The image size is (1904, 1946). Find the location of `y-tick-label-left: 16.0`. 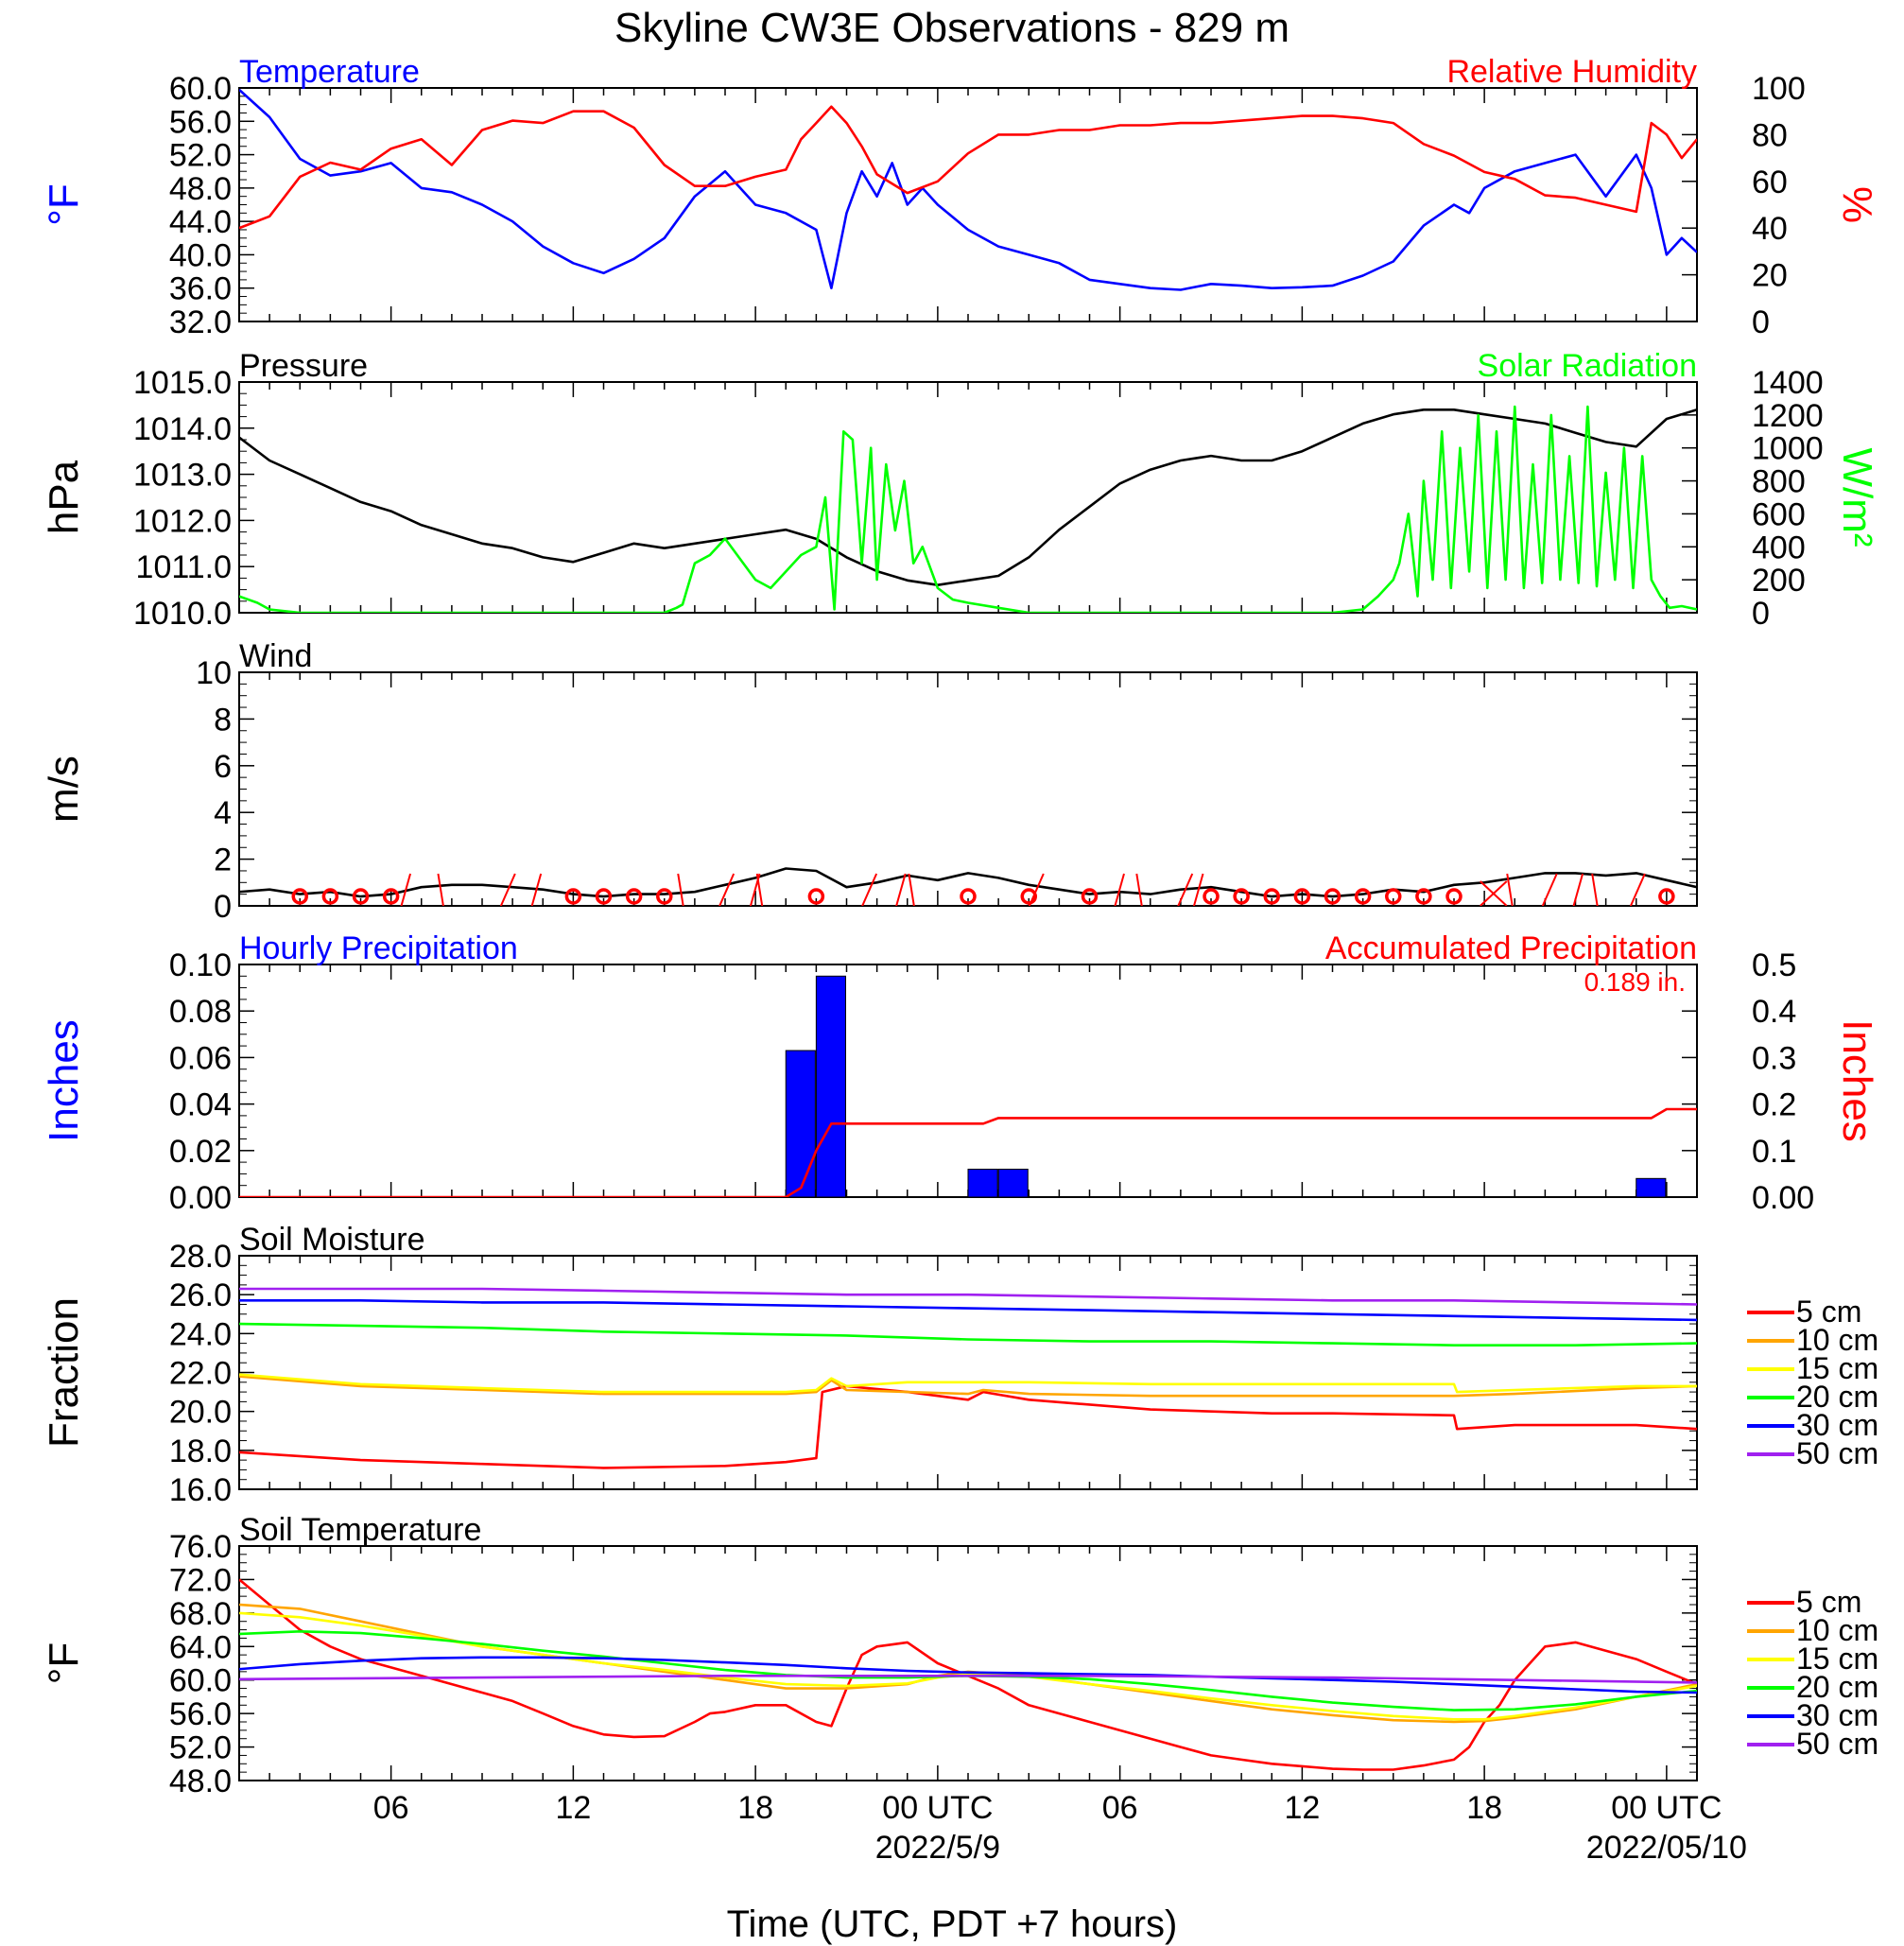

y-tick-label-left: 16.0 is located at coordinates (200, 1490).